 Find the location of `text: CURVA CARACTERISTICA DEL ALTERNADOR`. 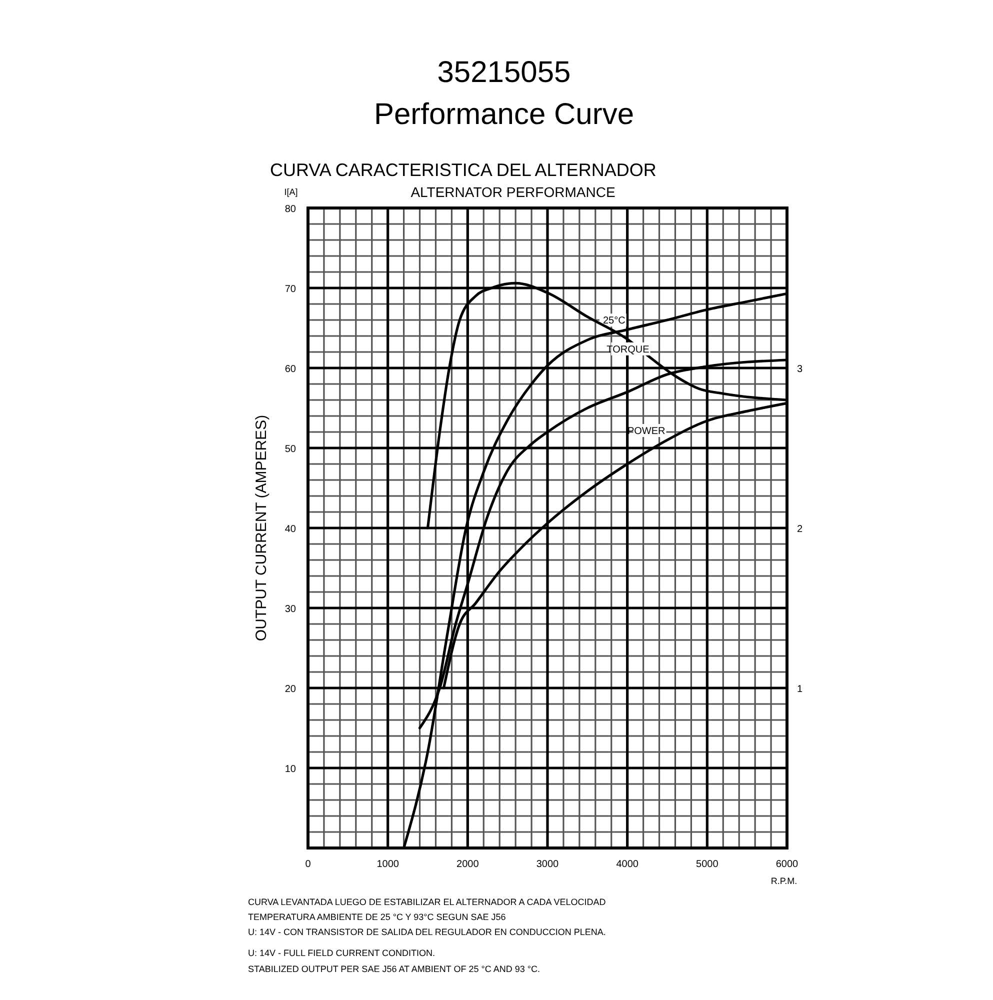

text: CURVA CARACTERISTICA DEL ALTERNADOR is located at coordinates (463, 170).